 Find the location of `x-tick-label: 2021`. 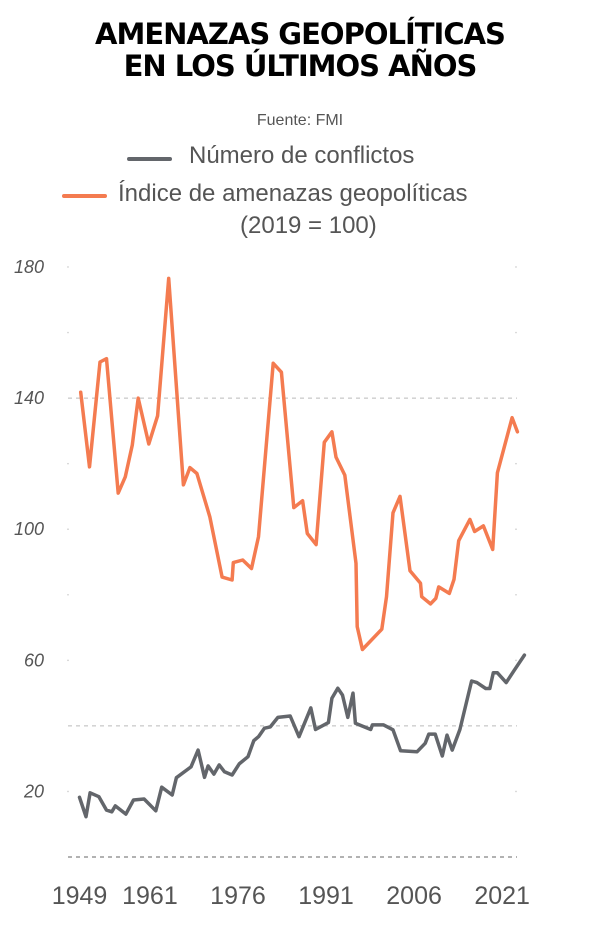

x-tick-label: 2021 is located at coordinates (502, 896).